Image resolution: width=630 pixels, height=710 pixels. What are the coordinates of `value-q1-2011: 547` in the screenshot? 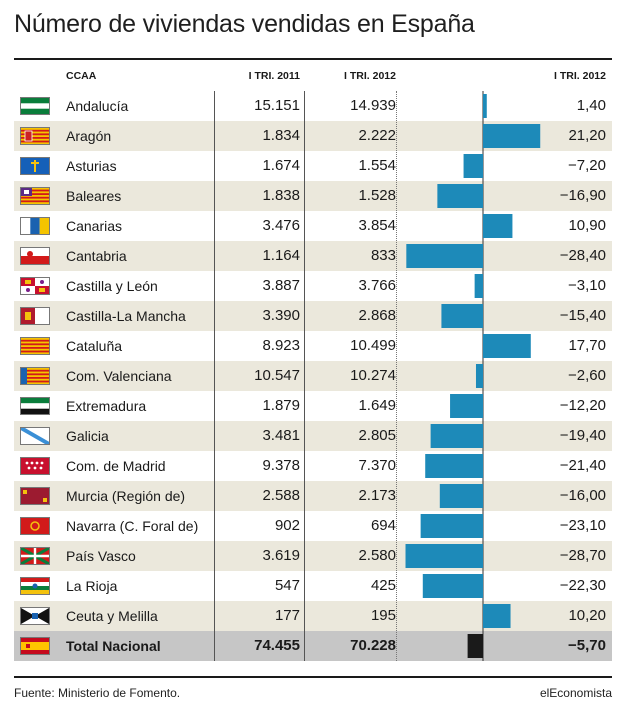 It's located at (287, 585).